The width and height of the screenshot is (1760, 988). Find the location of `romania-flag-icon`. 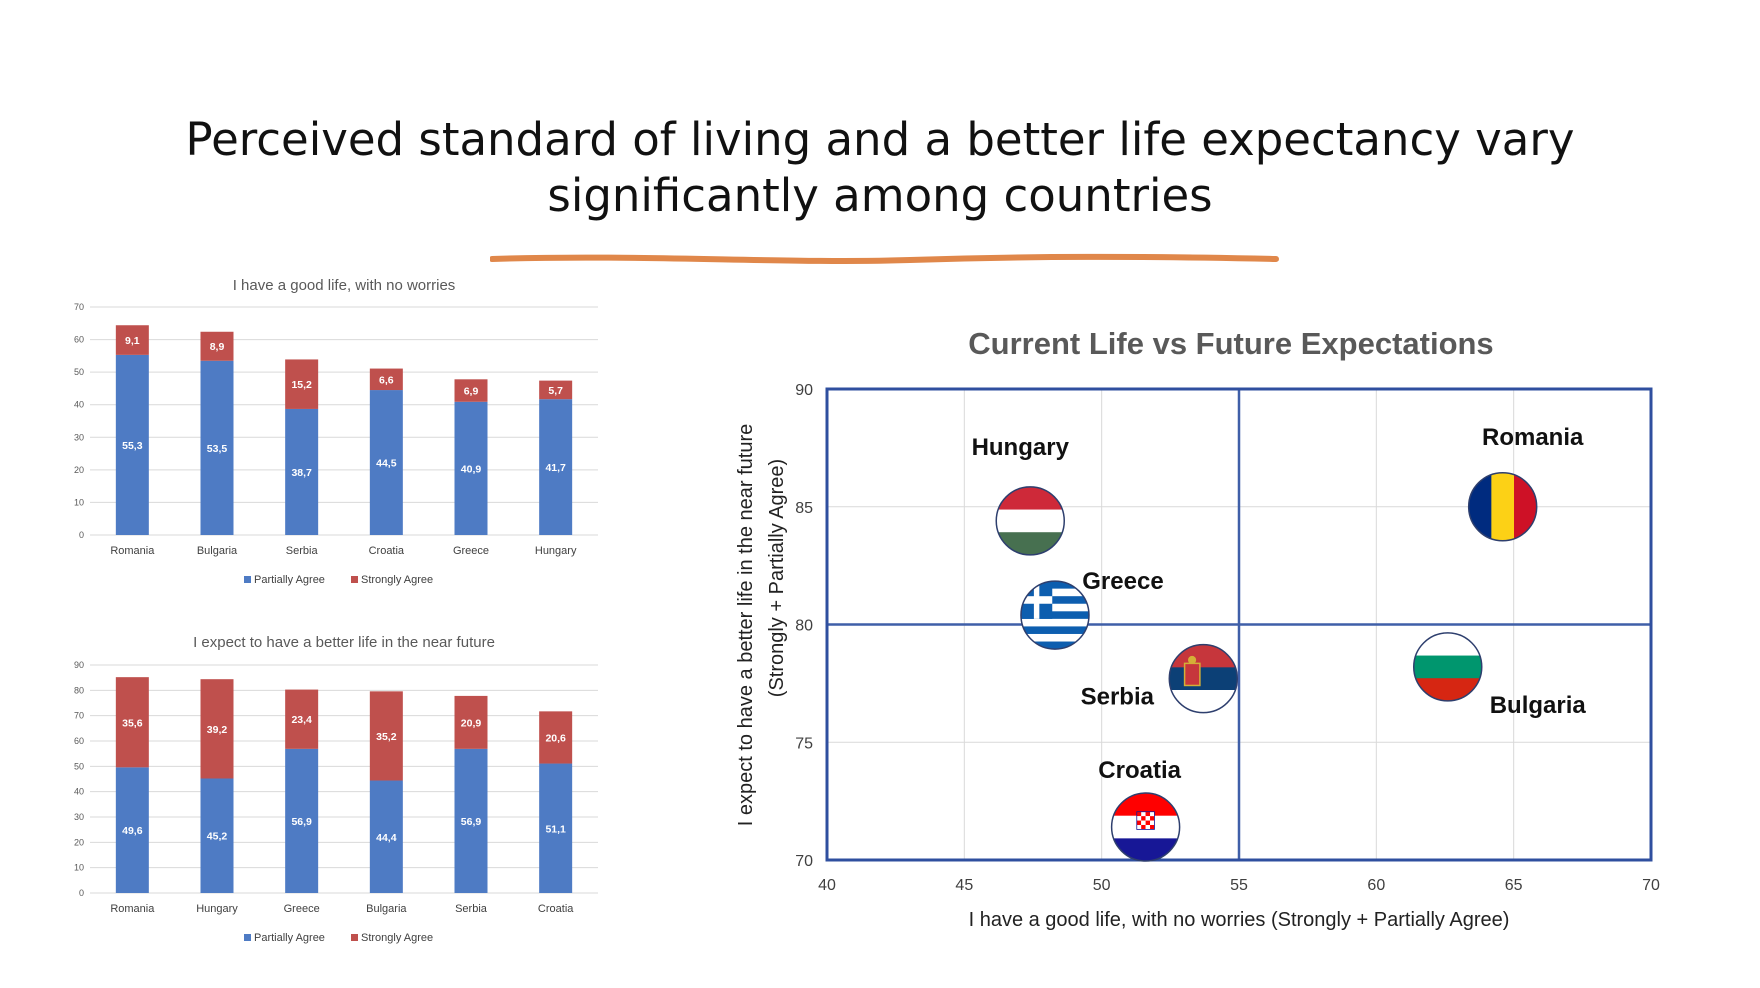

romania-flag-icon is located at coordinates (1502, 506).